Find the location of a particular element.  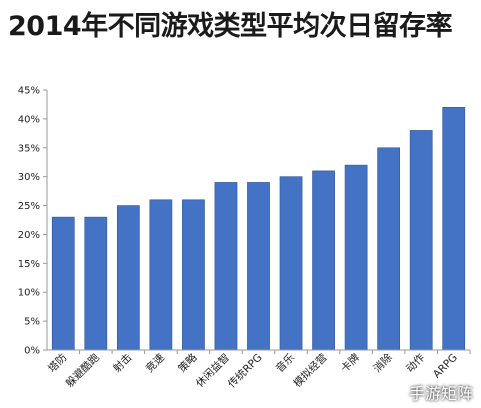

x-tick-label: 竞速 is located at coordinates (155, 363).